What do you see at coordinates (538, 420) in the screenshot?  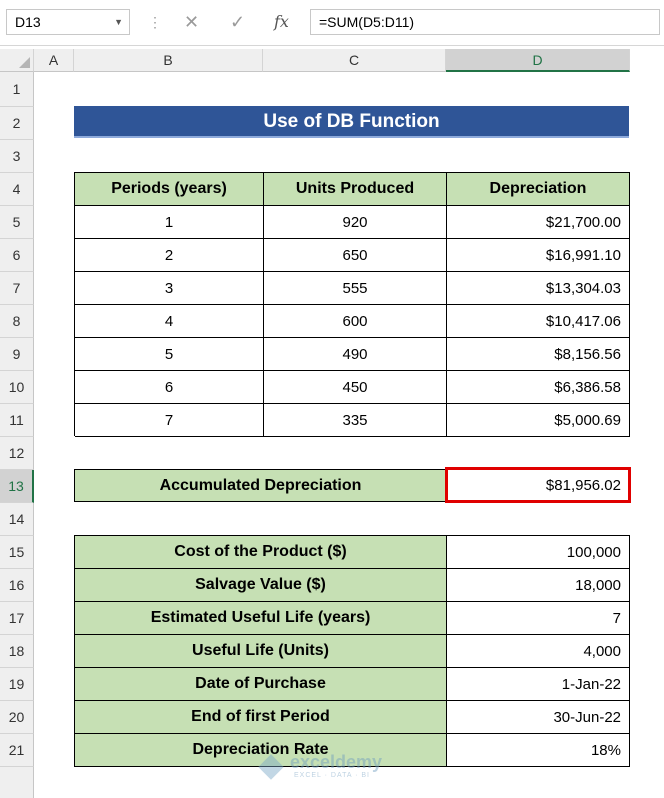 I see `depreciation-cell: $5,000.69` at bounding box center [538, 420].